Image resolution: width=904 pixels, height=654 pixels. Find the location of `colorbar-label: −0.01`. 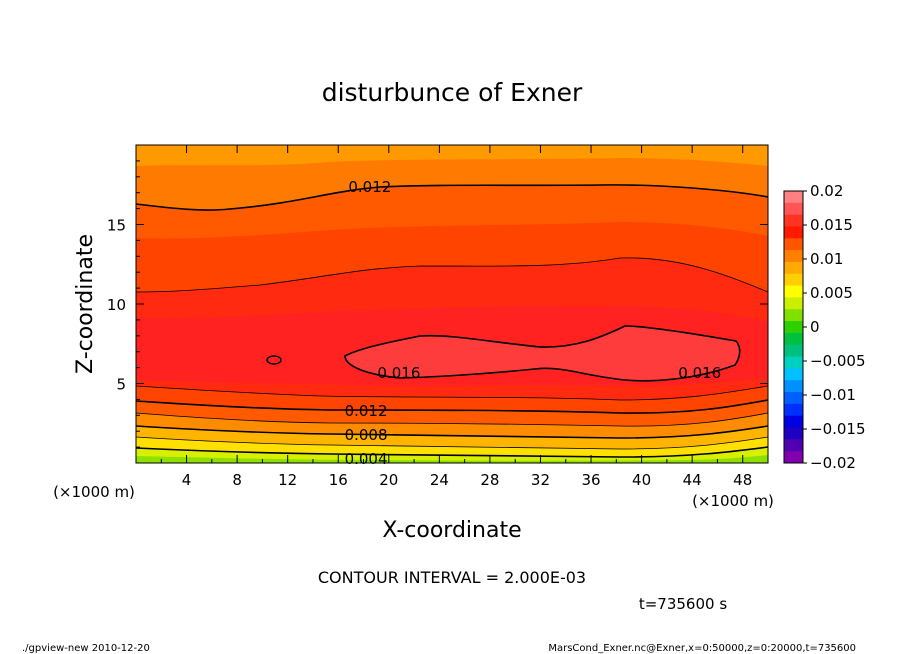

colorbar-label: −0.01 is located at coordinates (833, 395).